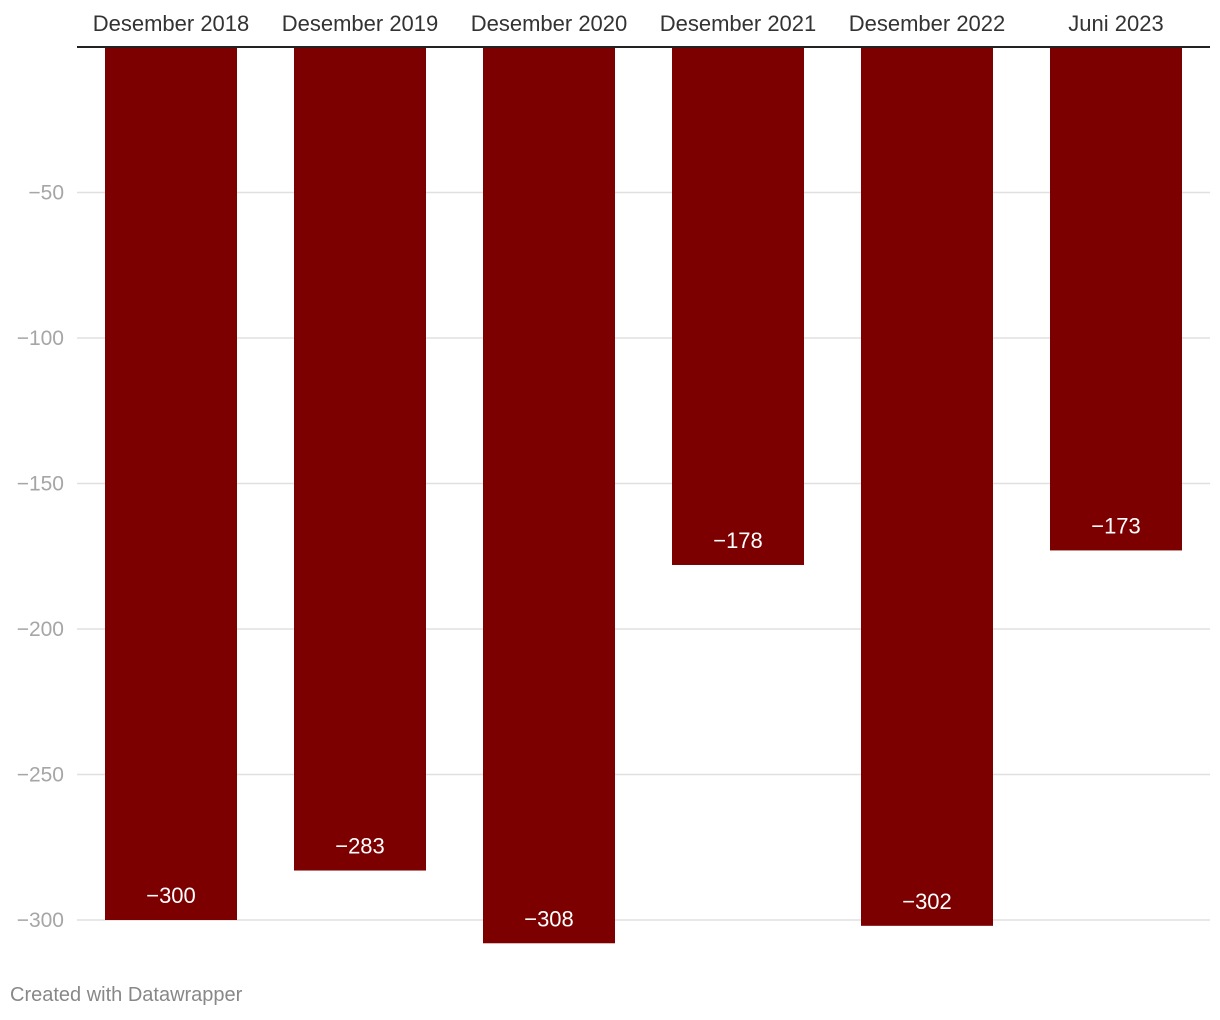 Image resolution: width=1220 pixels, height=1020 pixels. Describe the element at coordinates (46, 193) in the screenshot. I see `y-tick-label: −50` at that location.